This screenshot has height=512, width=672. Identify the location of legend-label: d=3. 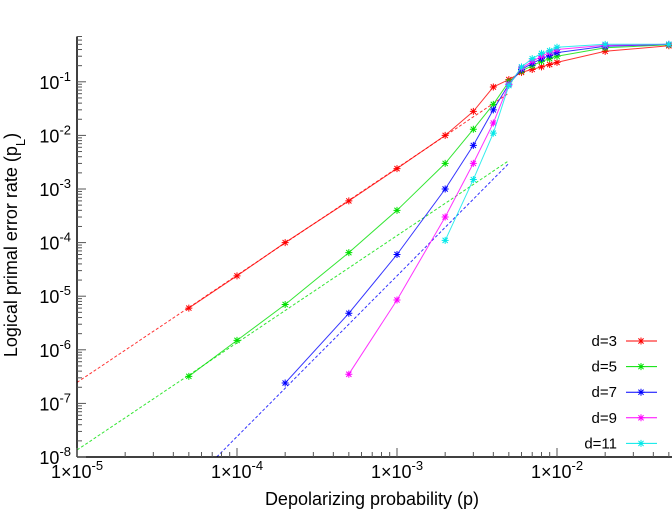
(604, 341).